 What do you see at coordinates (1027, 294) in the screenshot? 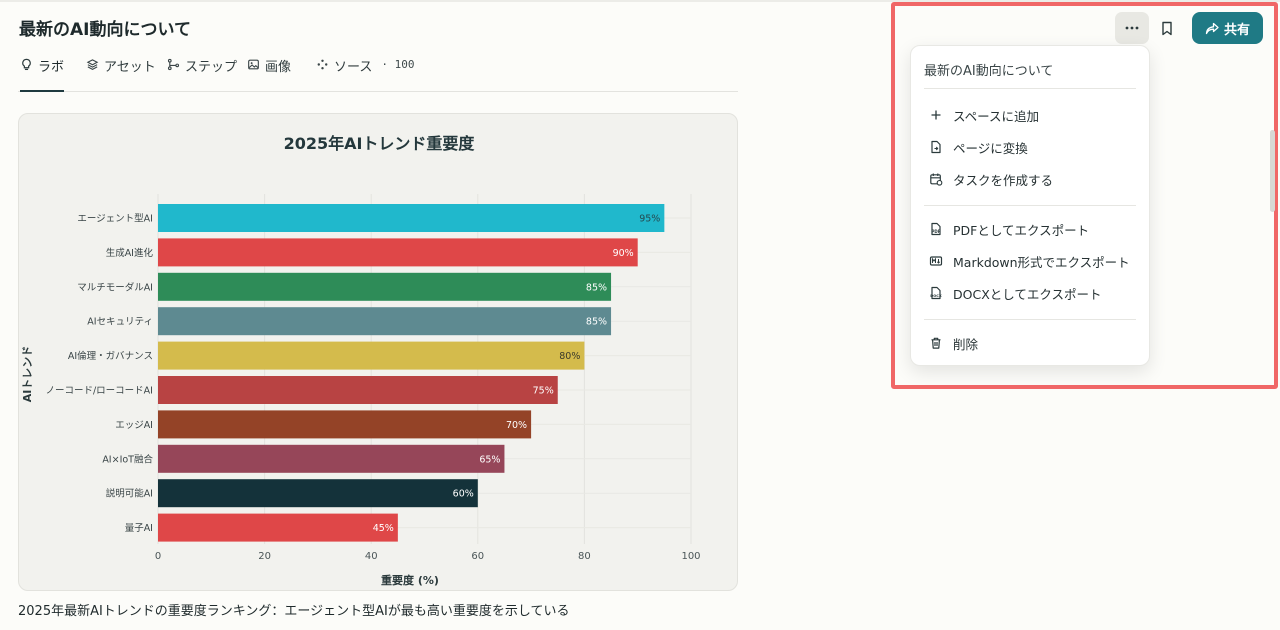
I see `menu-item-label: DOCXとしてエクスポート` at bounding box center [1027, 294].